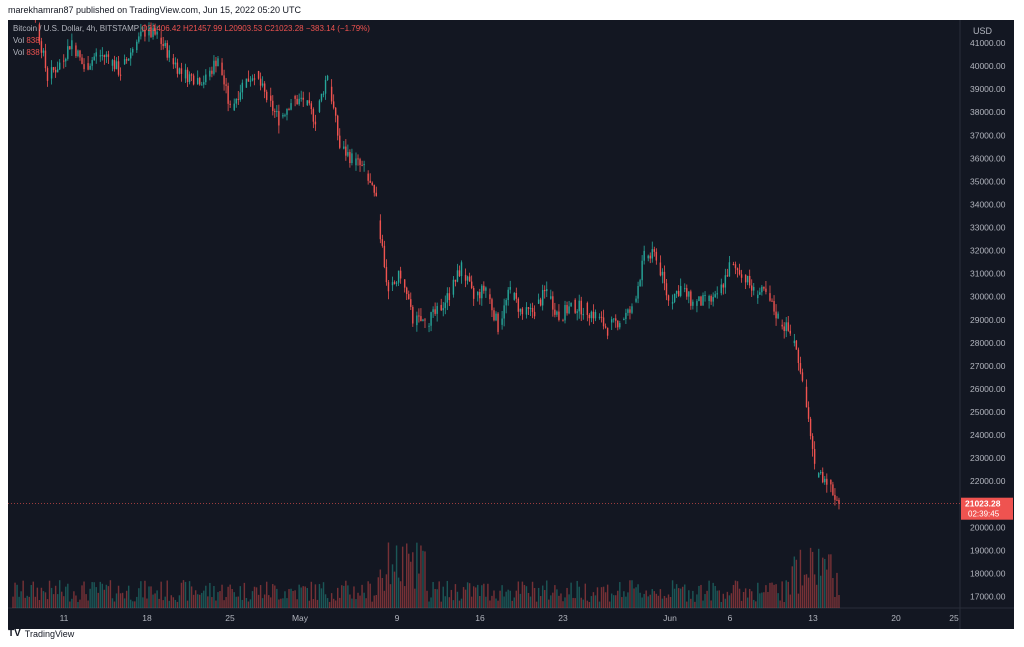  I want to click on price-tick-label: 33000.00, so click(988, 228).